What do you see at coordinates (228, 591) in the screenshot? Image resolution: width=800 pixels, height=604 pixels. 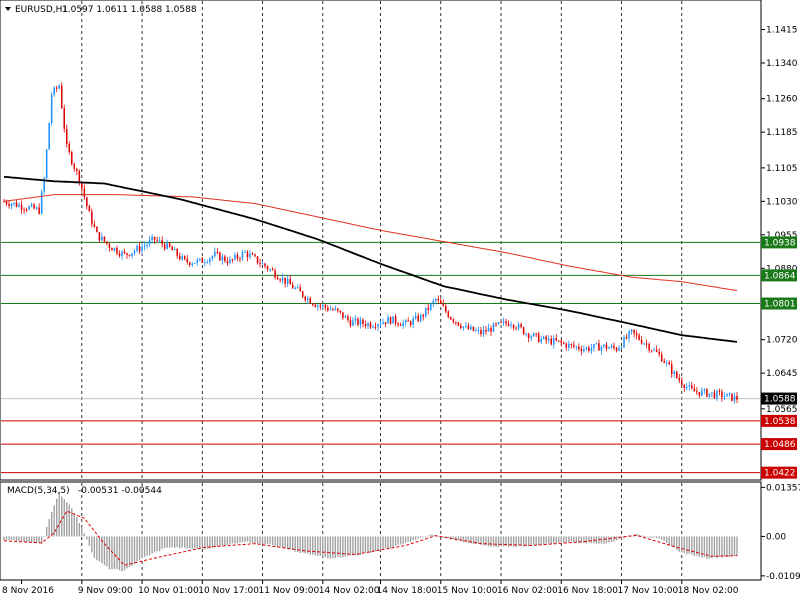 I see `time-tick-label: 10 Nov 17:00` at bounding box center [228, 591].